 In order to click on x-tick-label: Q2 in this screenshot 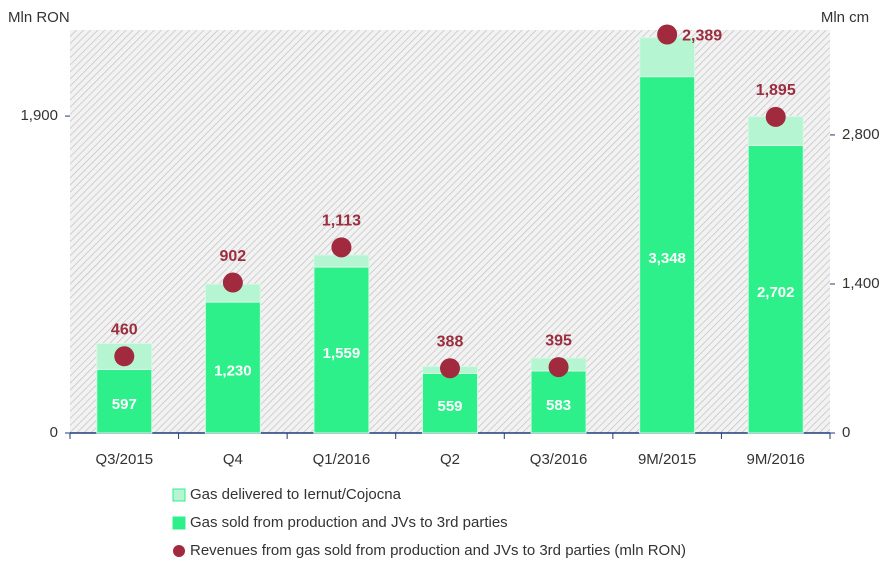, I will do `click(450, 459)`.